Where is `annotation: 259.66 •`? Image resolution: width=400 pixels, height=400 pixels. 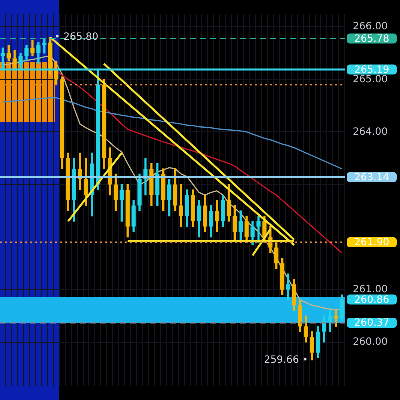 annotation: 259.66 • is located at coordinates (286, 360).